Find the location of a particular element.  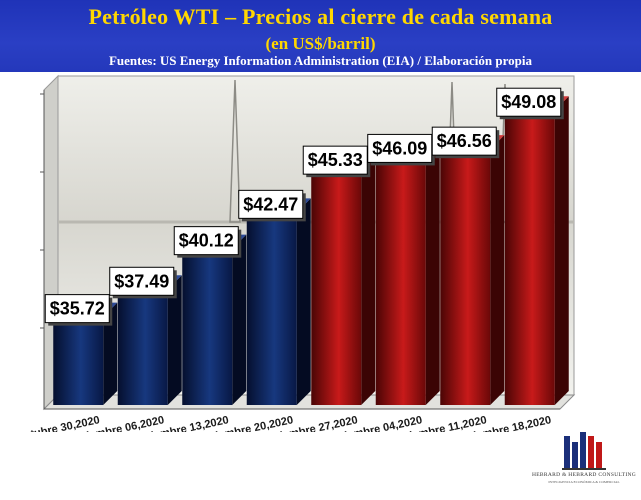

derrick-icon is located at coordinates (235, 151).